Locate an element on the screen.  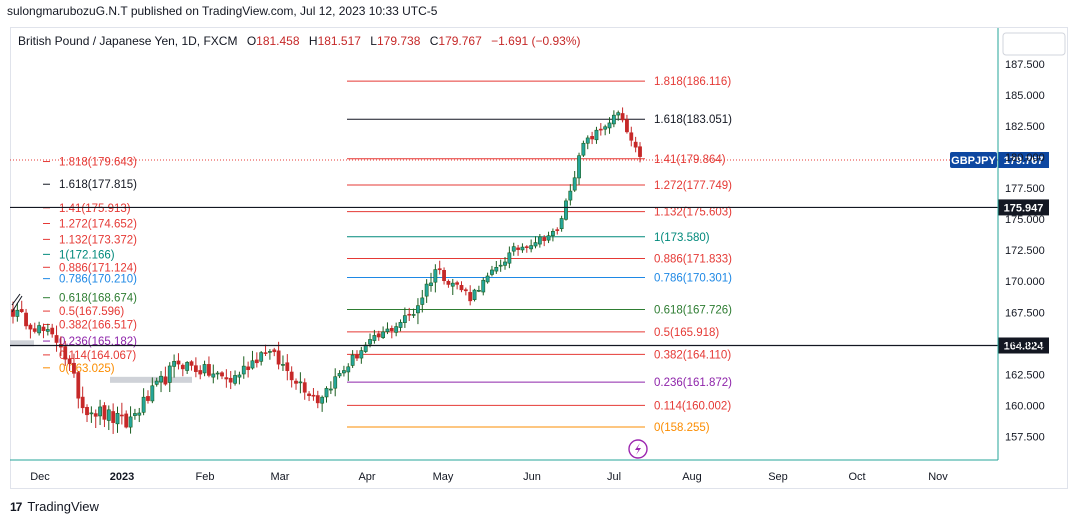
fib-right-label: 0(158.255) is located at coordinates (682, 428).